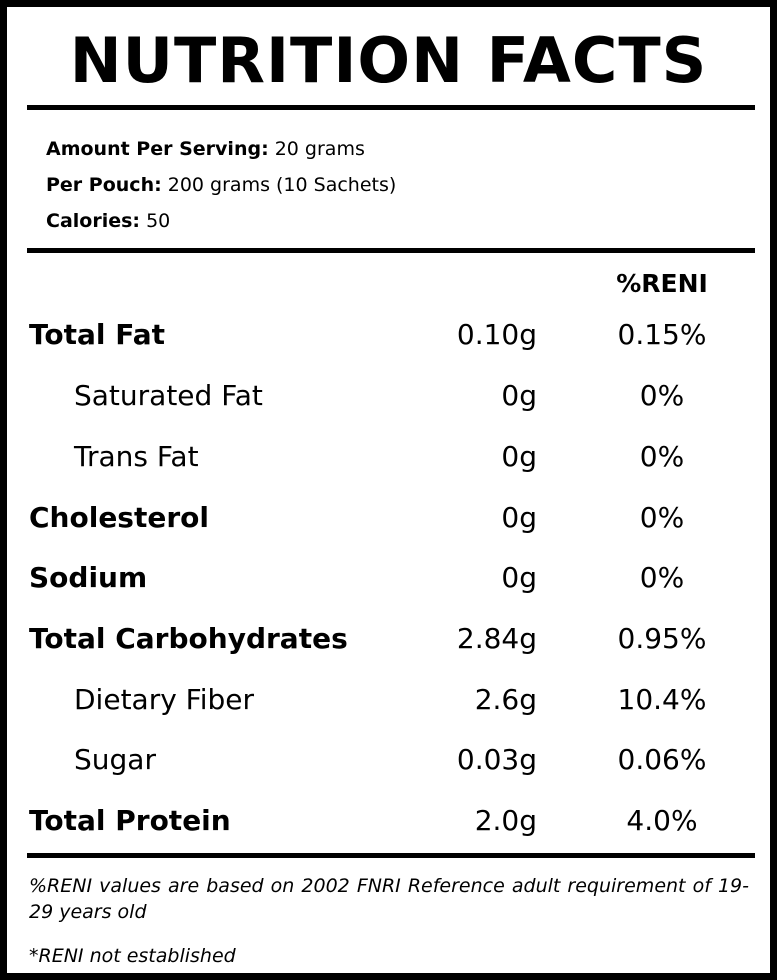 This screenshot has width=777, height=980. I want to click on nutrient-name: Trans Fat, so click(136, 456).